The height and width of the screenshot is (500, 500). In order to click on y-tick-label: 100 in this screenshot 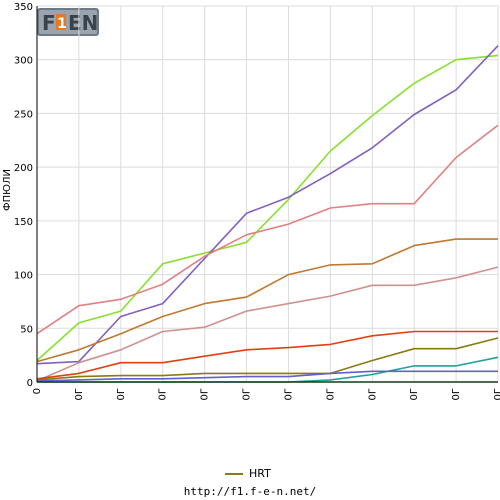, I will do `click(23, 276)`.